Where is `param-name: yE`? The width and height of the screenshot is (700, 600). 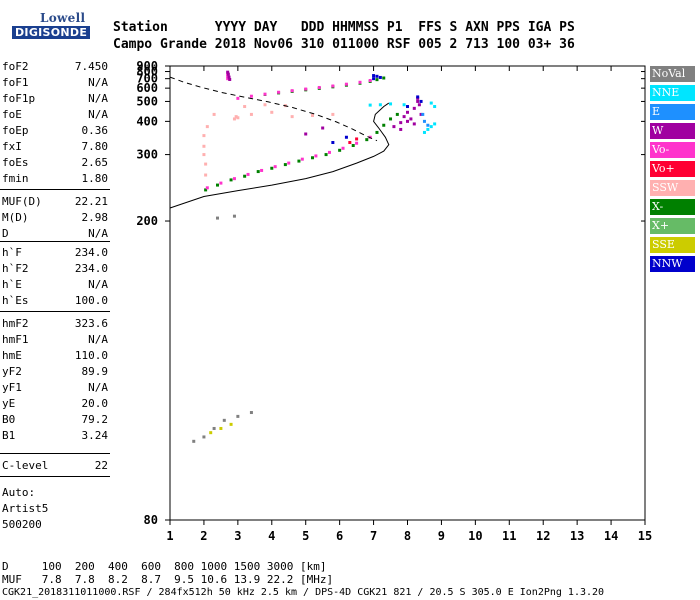
param-name: yE is located at coordinates (9, 403).